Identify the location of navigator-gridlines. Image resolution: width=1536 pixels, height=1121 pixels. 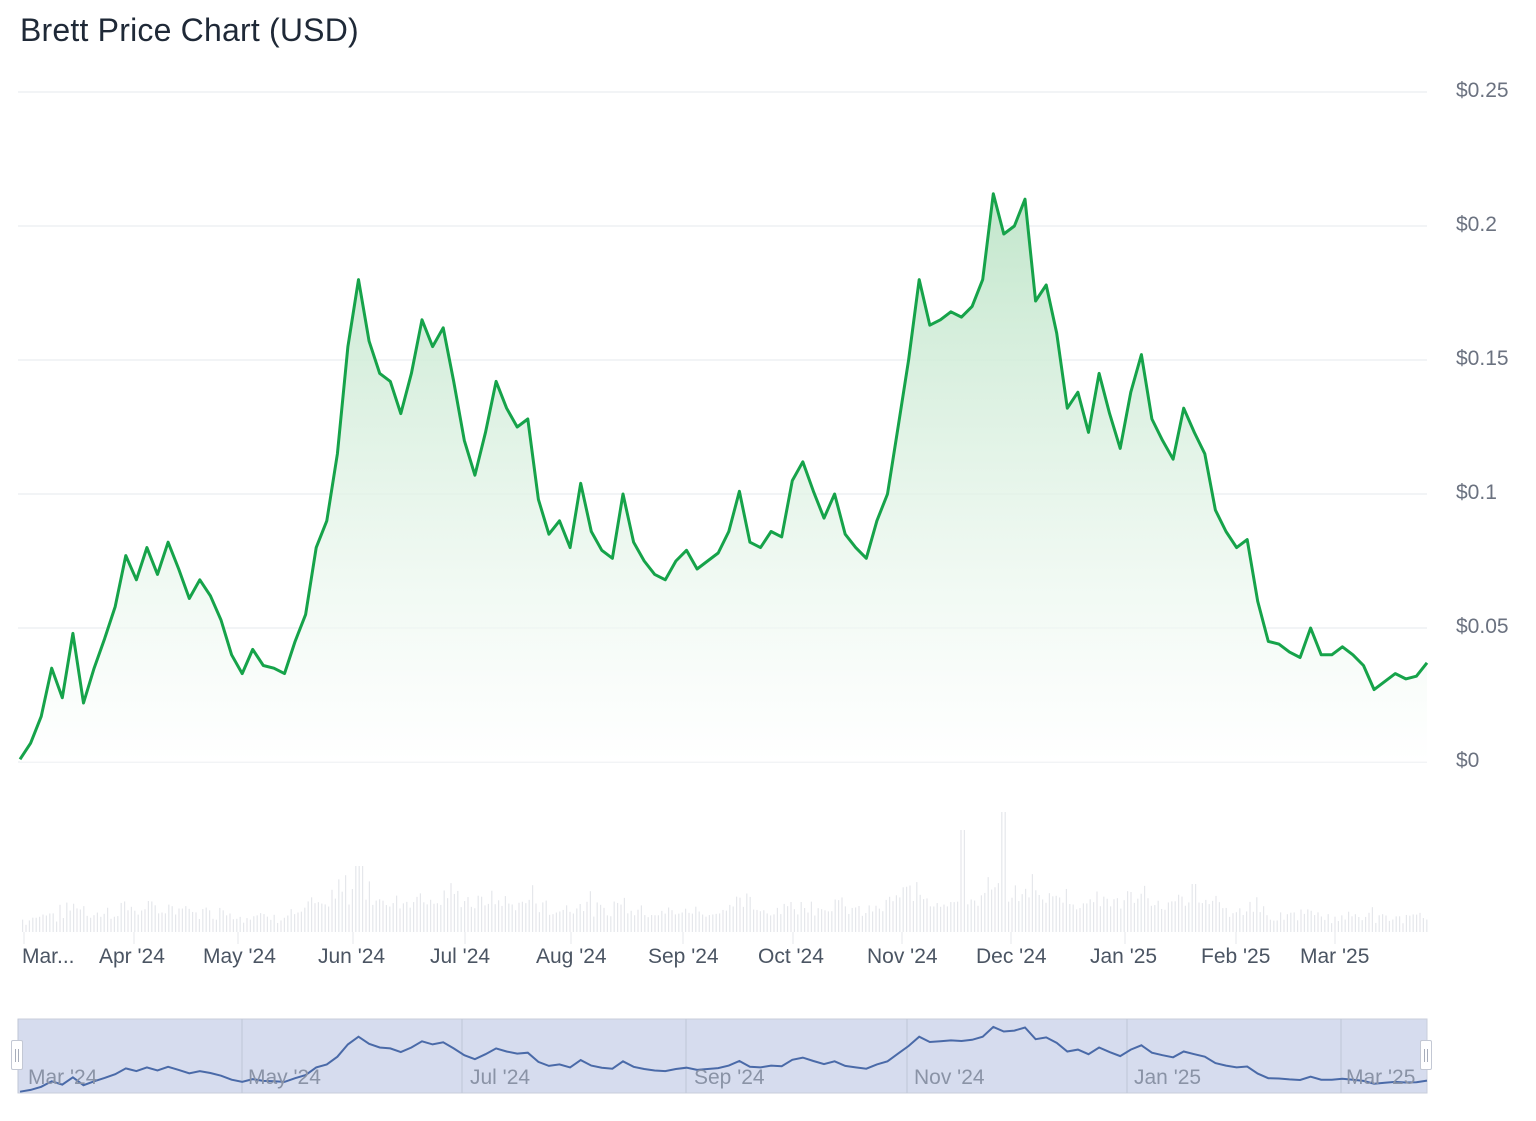
(679, 1056).